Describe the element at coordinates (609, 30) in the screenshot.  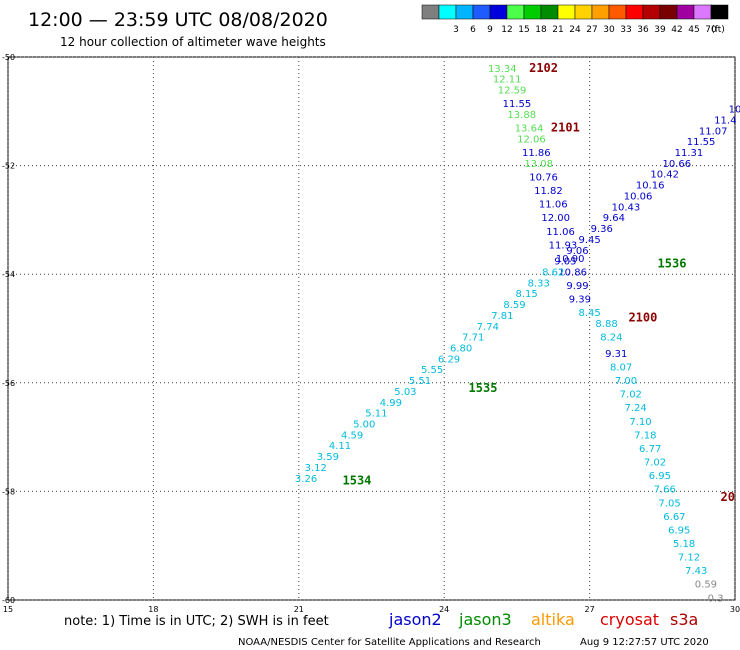
I see `colorbar-tick-label: 30` at that location.